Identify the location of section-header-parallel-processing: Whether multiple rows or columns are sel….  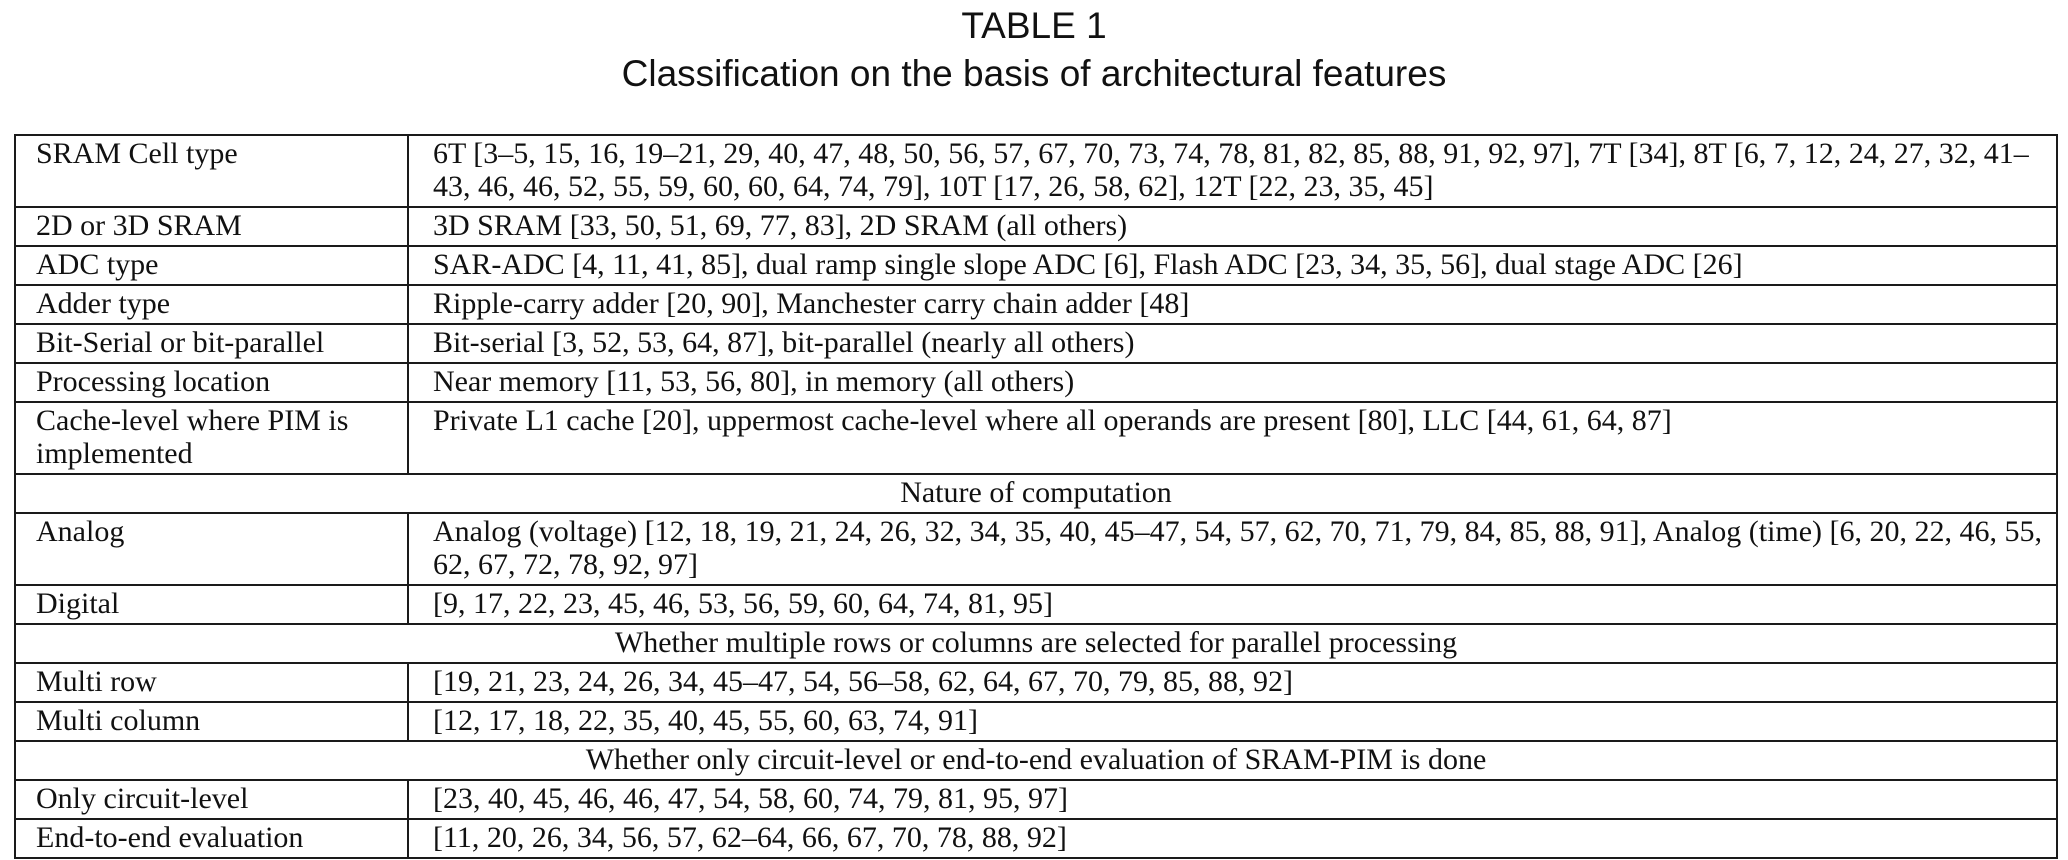
(1036, 643).